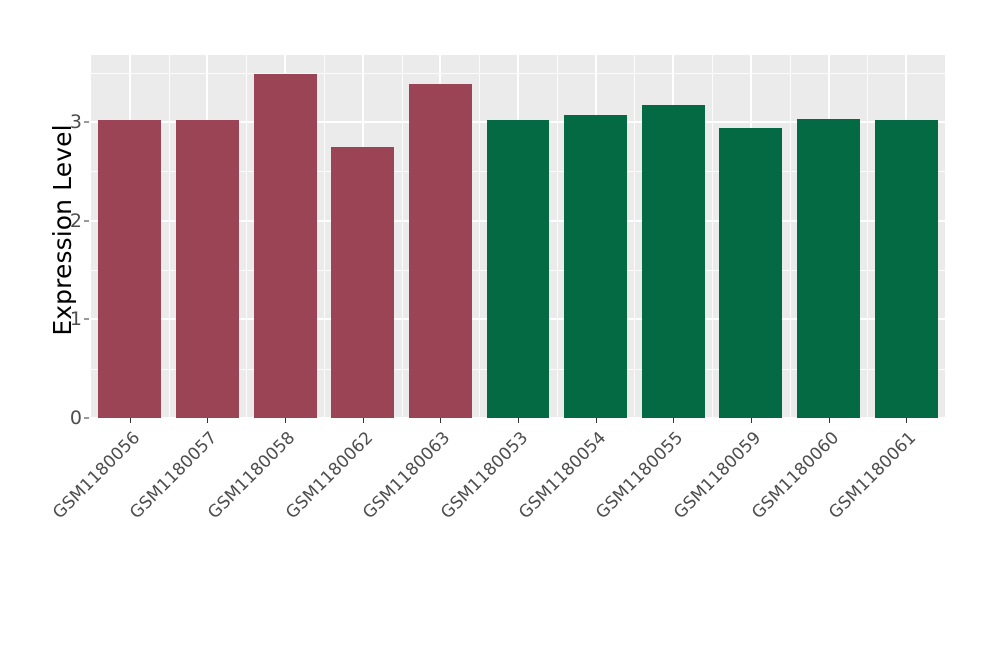 This screenshot has width=1000, height=654. Describe the element at coordinates (70, 290) in the screenshot. I see `y-axis-ticks: 0 1 2 3` at that location.